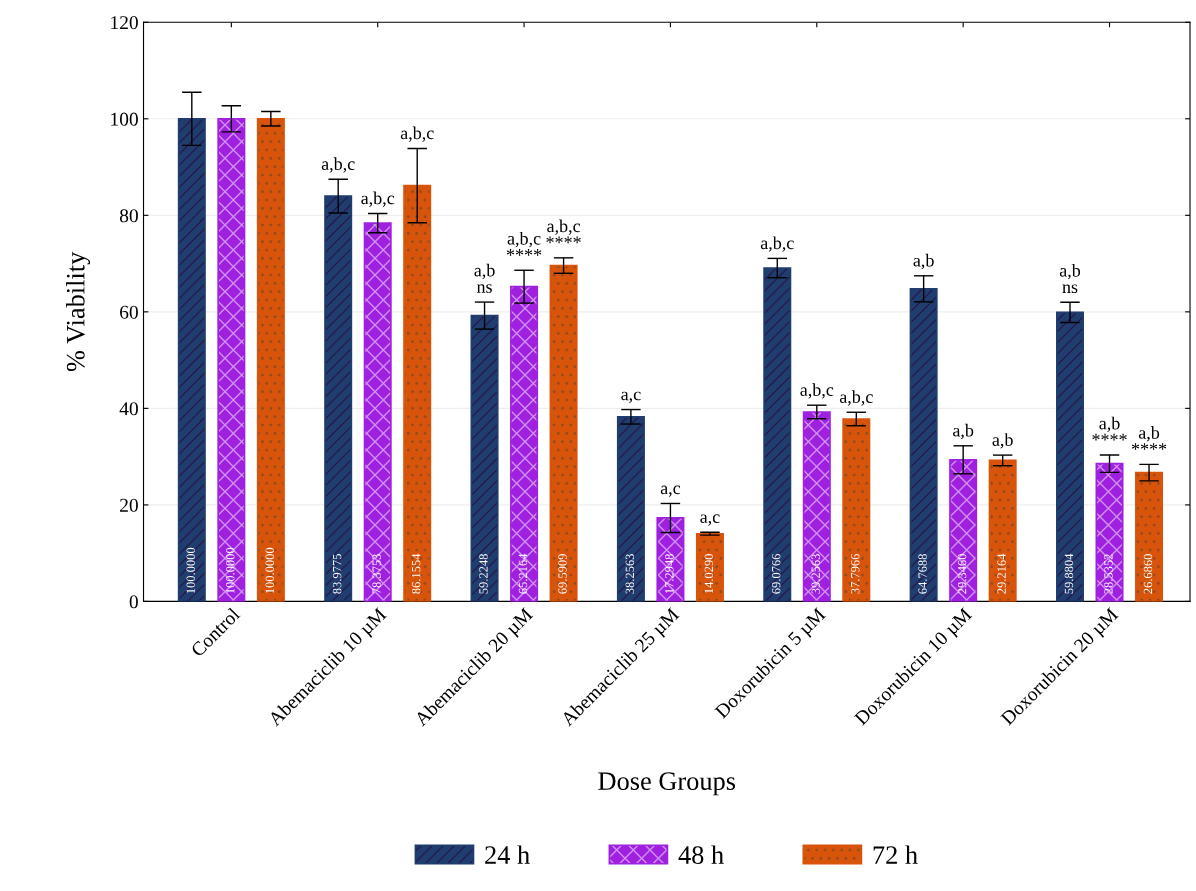  What do you see at coordinates (507, 854) in the screenshot?
I see `legend-label: 24 h` at bounding box center [507, 854].